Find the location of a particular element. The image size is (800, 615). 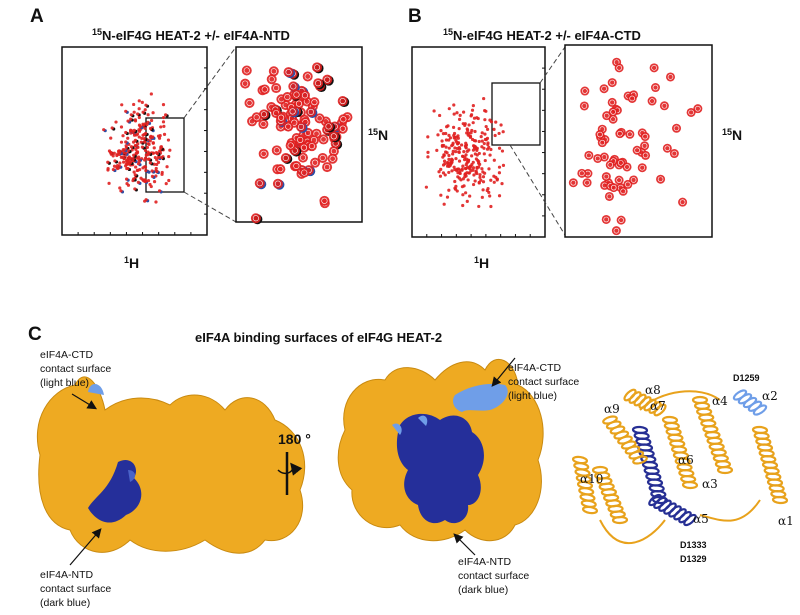

helix-label: α6 is located at coordinates (686, 460).